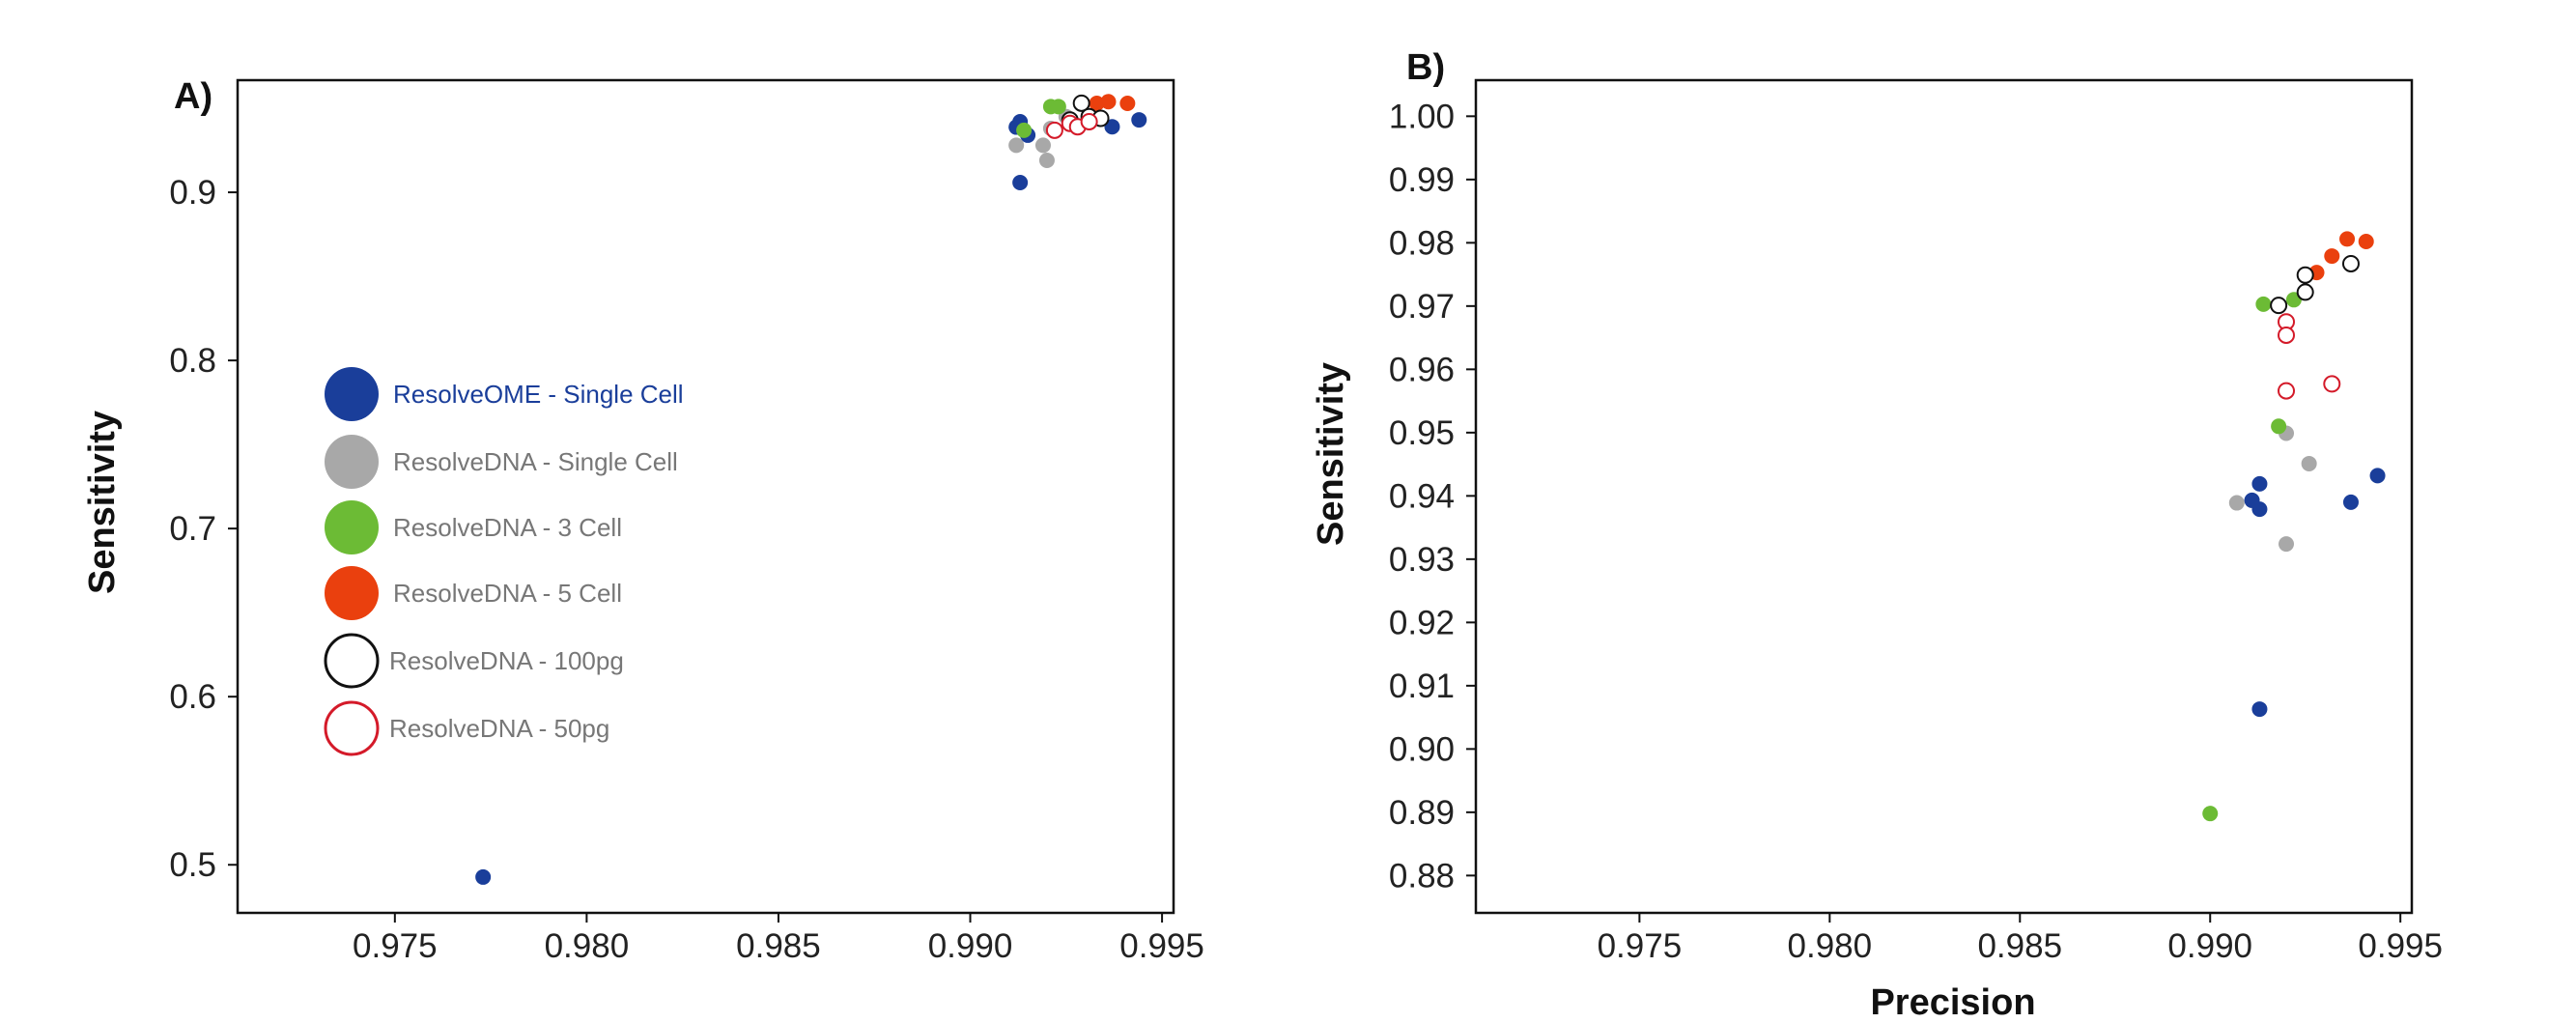 This screenshot has width=2576, height=1023. What do you see at coordinates (1081, 103) in the screenshot?
I see `panel-a-point-resolvedna_100pg` at bounding box center [1081, 103].